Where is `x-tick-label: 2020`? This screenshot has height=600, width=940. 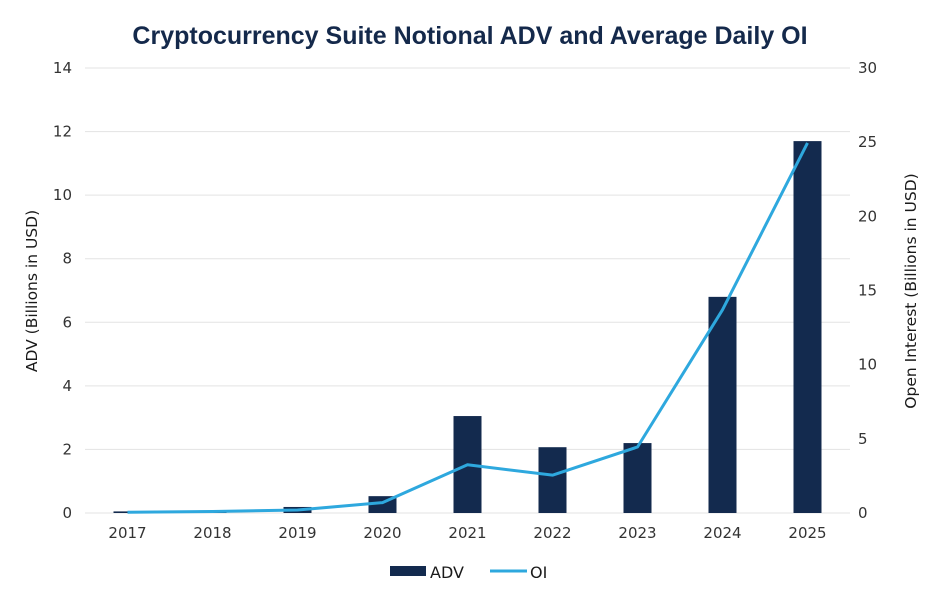
x-tick-label: 2020 is located at coordinates (382, 533).